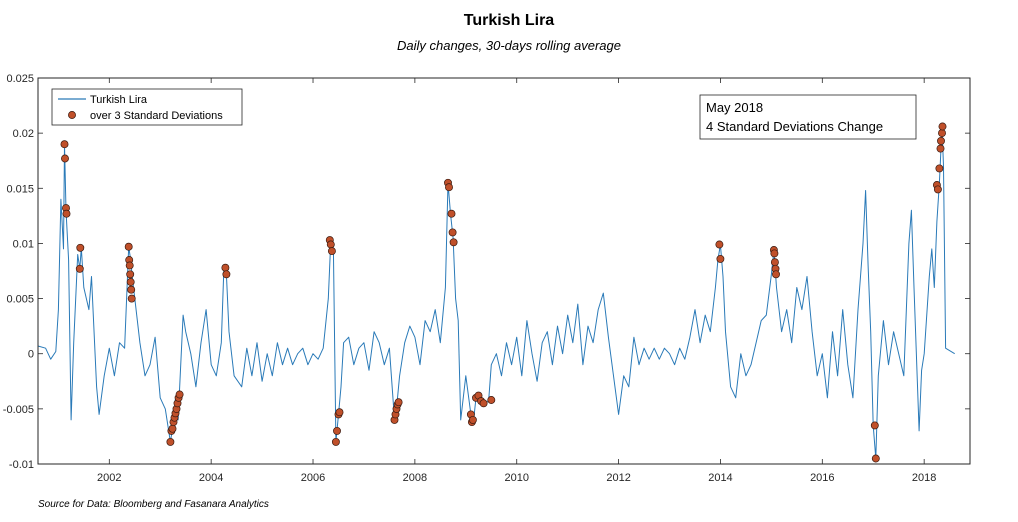  What do you see at coordinates (313, 478) in the screenshot?
I see `x-tick-label: 2006` at bounding box center [313, 478].